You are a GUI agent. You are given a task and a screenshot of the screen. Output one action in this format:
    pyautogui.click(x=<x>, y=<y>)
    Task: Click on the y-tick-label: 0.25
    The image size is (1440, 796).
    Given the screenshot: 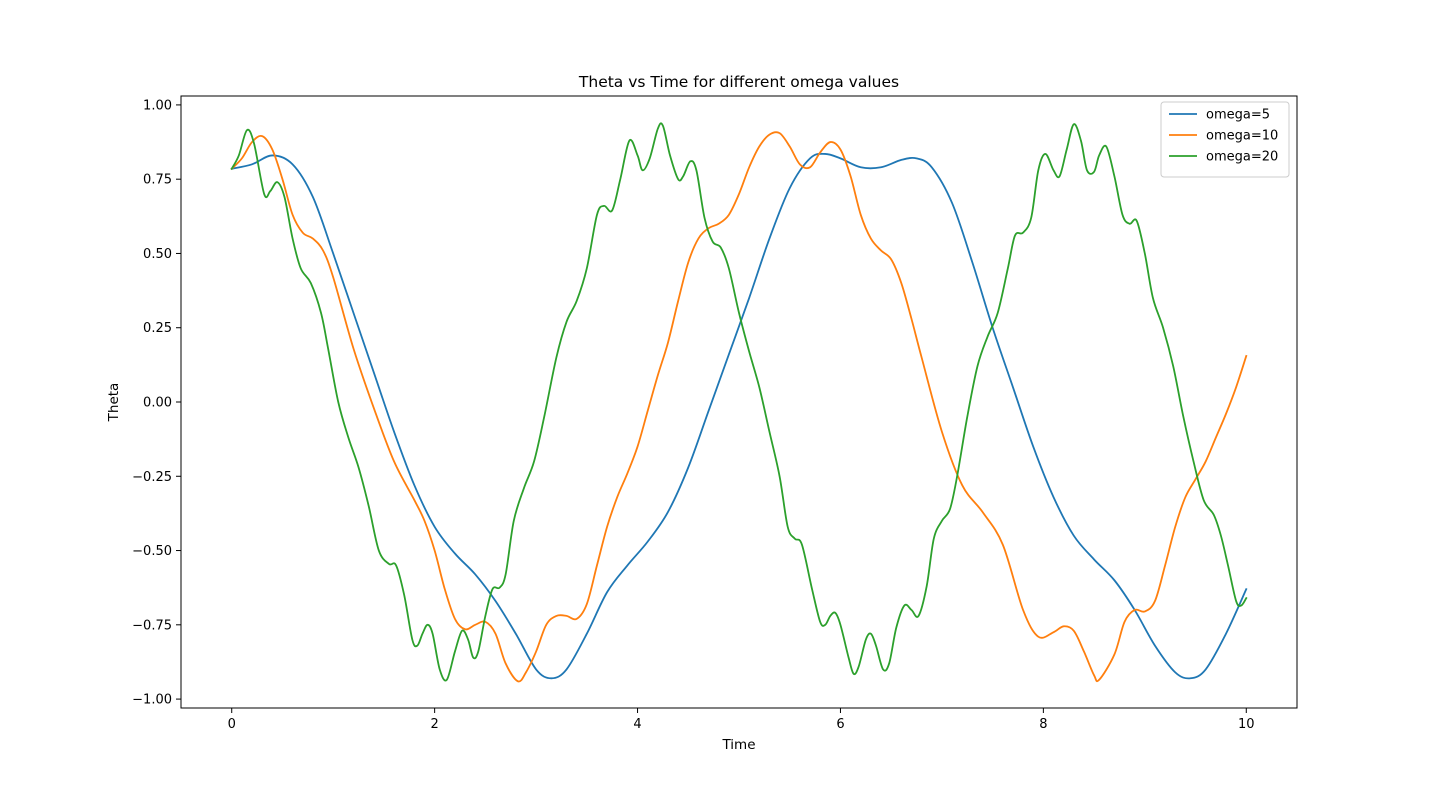 What is the action you would take?
    pyautogui.click(x=157, y=328)
    